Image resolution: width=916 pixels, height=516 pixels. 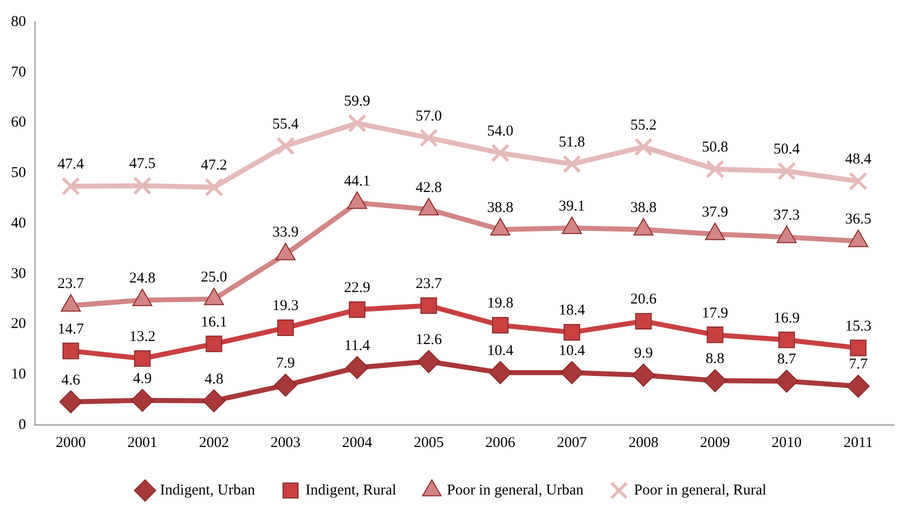 What do you see at coordinates (18, 22) in the screenshot?
I see `y-tick-label: 80` at bounding box center [18, 22].